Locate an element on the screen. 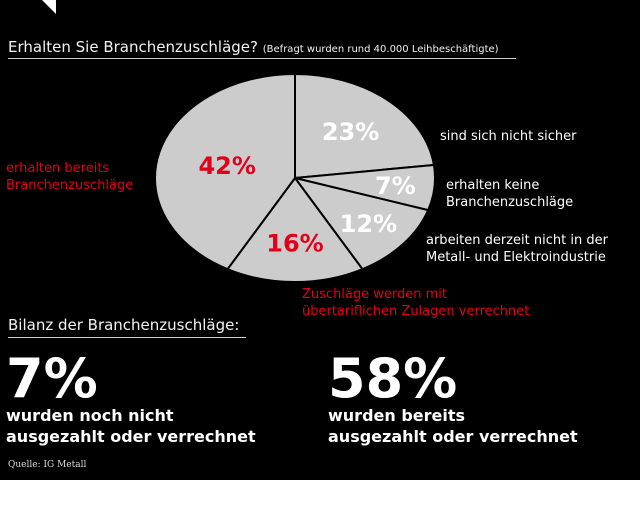 The image size is (640, 530). pie-slice-receive is located at coordinates (225, 171).